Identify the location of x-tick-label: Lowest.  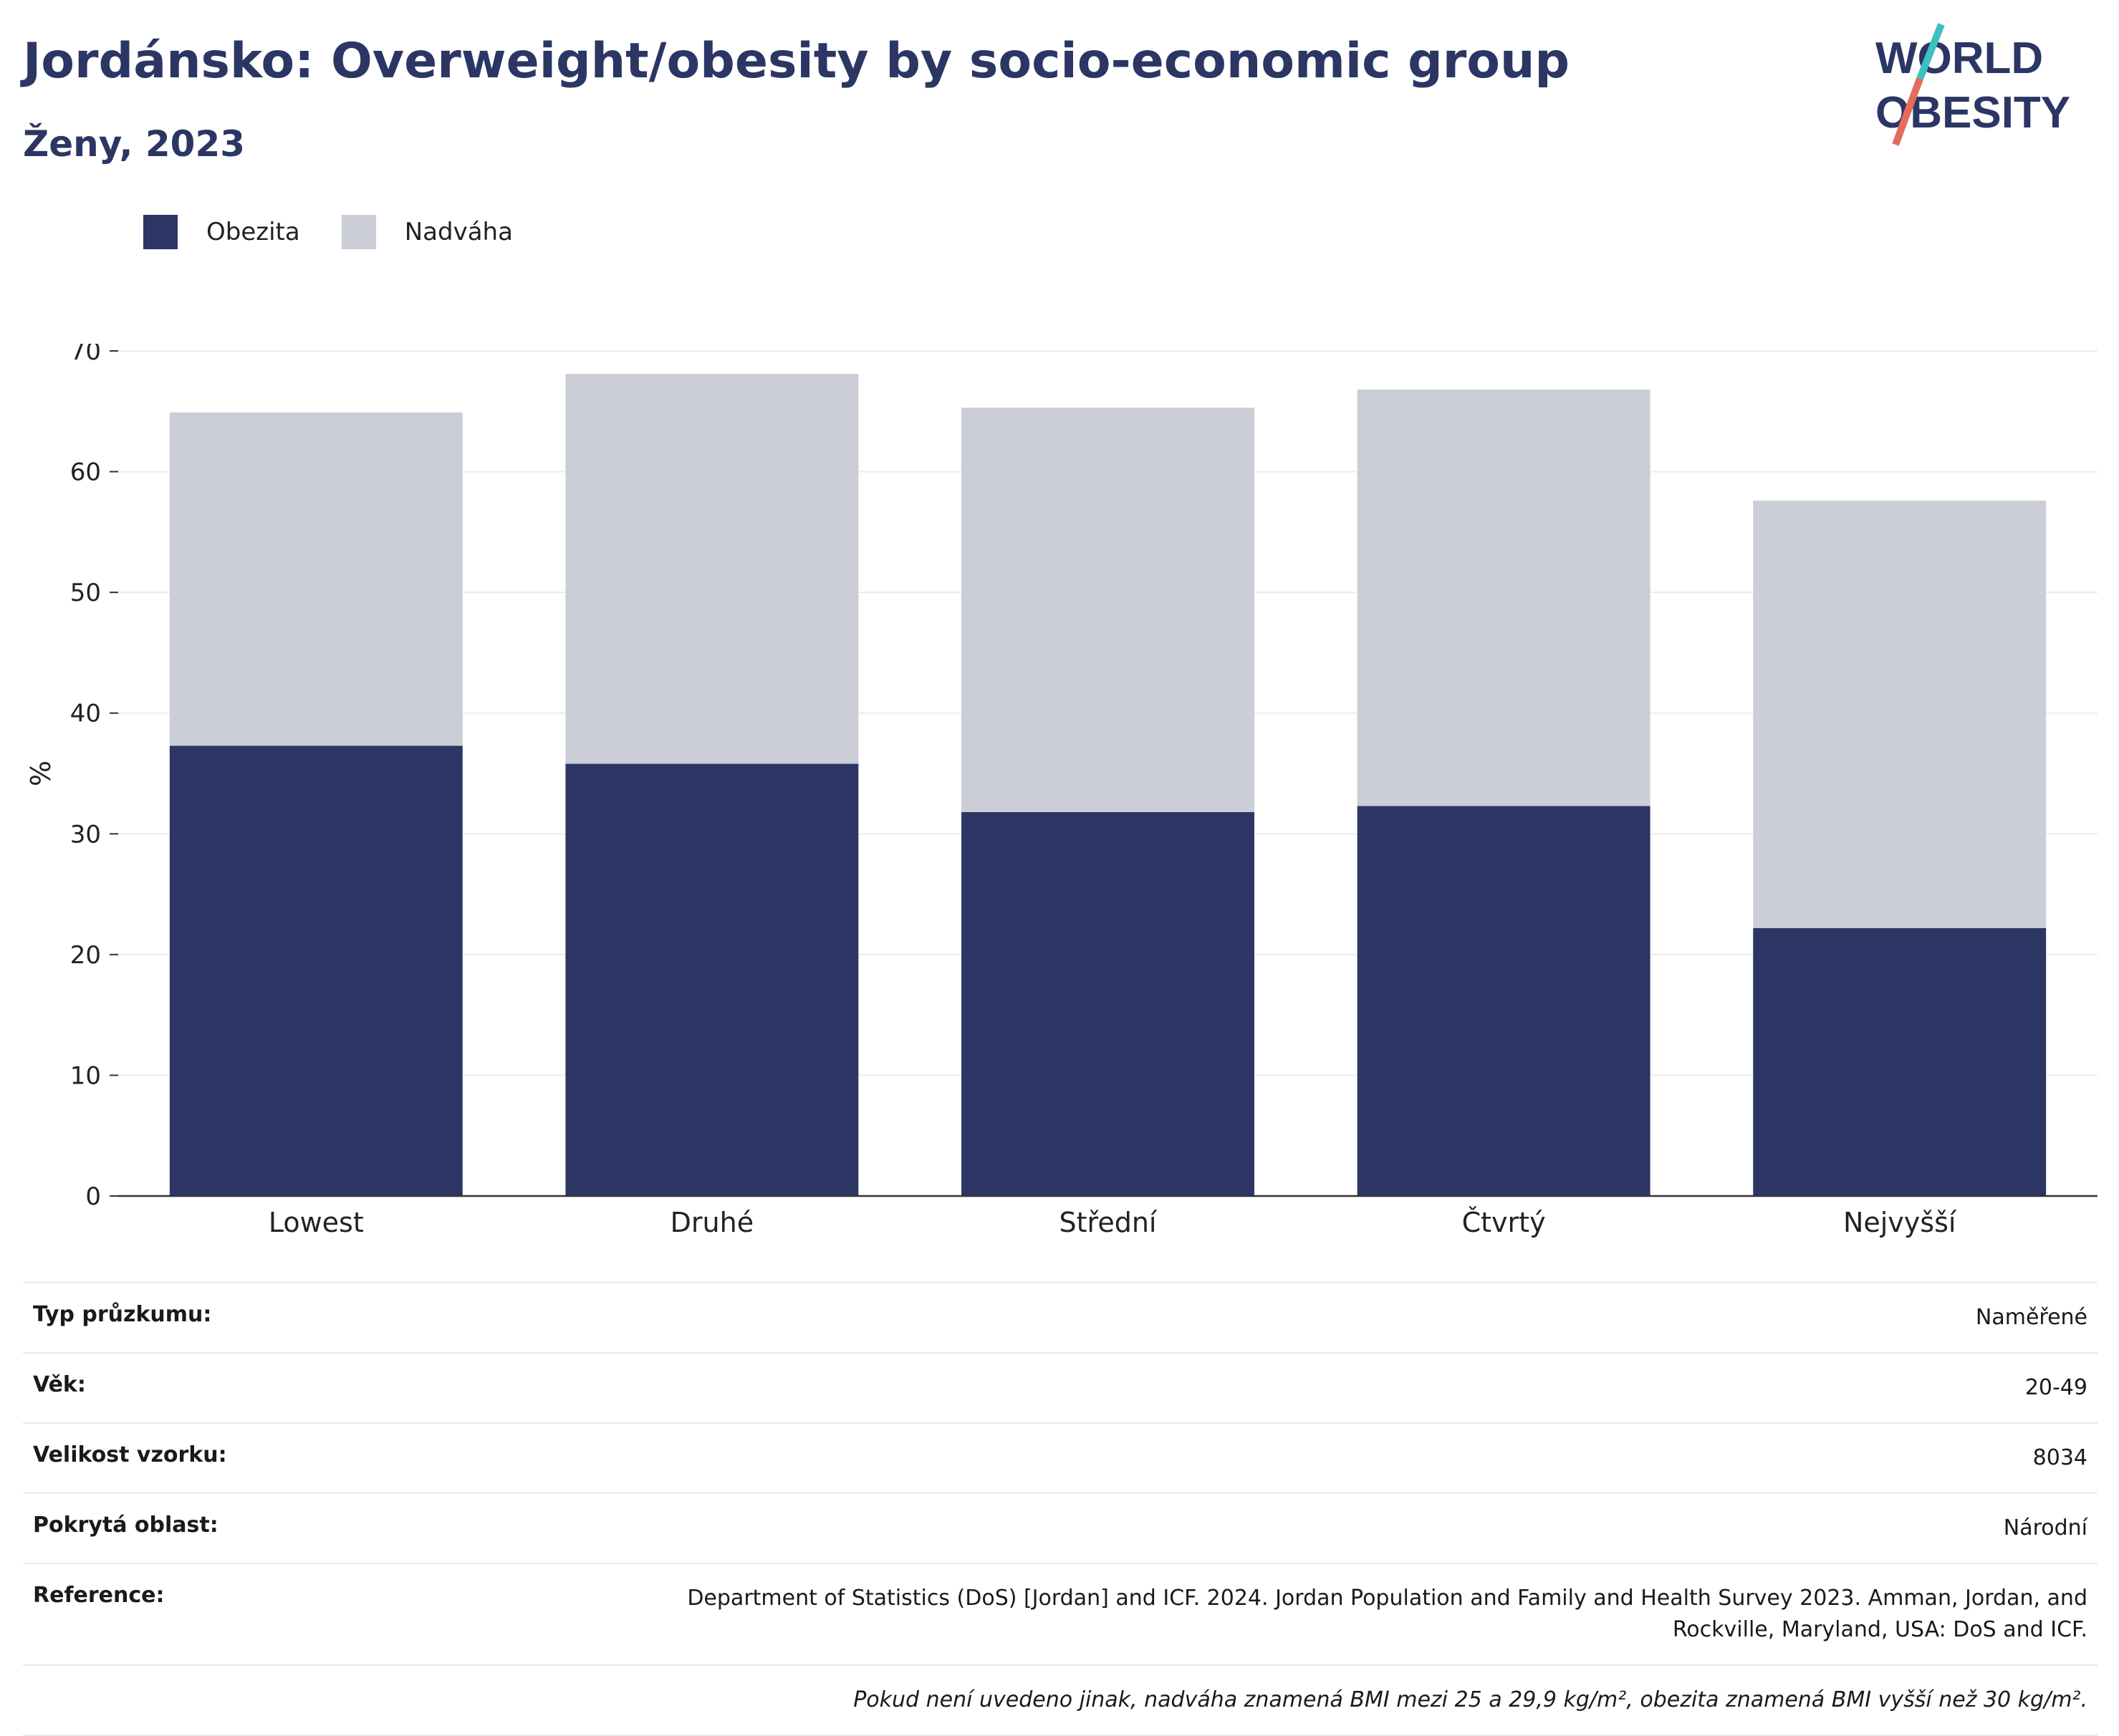
(317, 1222).